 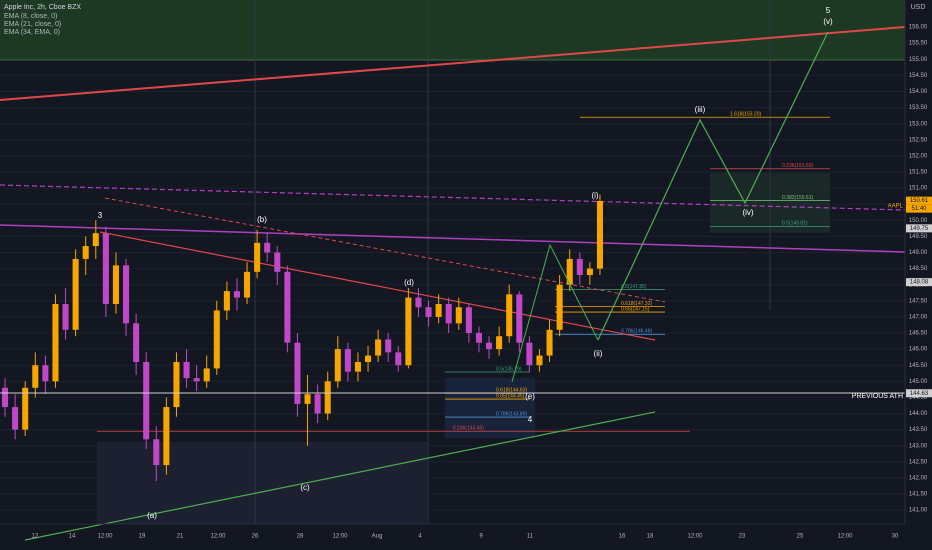 I want to click on fib-label: 0.5(145.29), so click(x=509, y=369).